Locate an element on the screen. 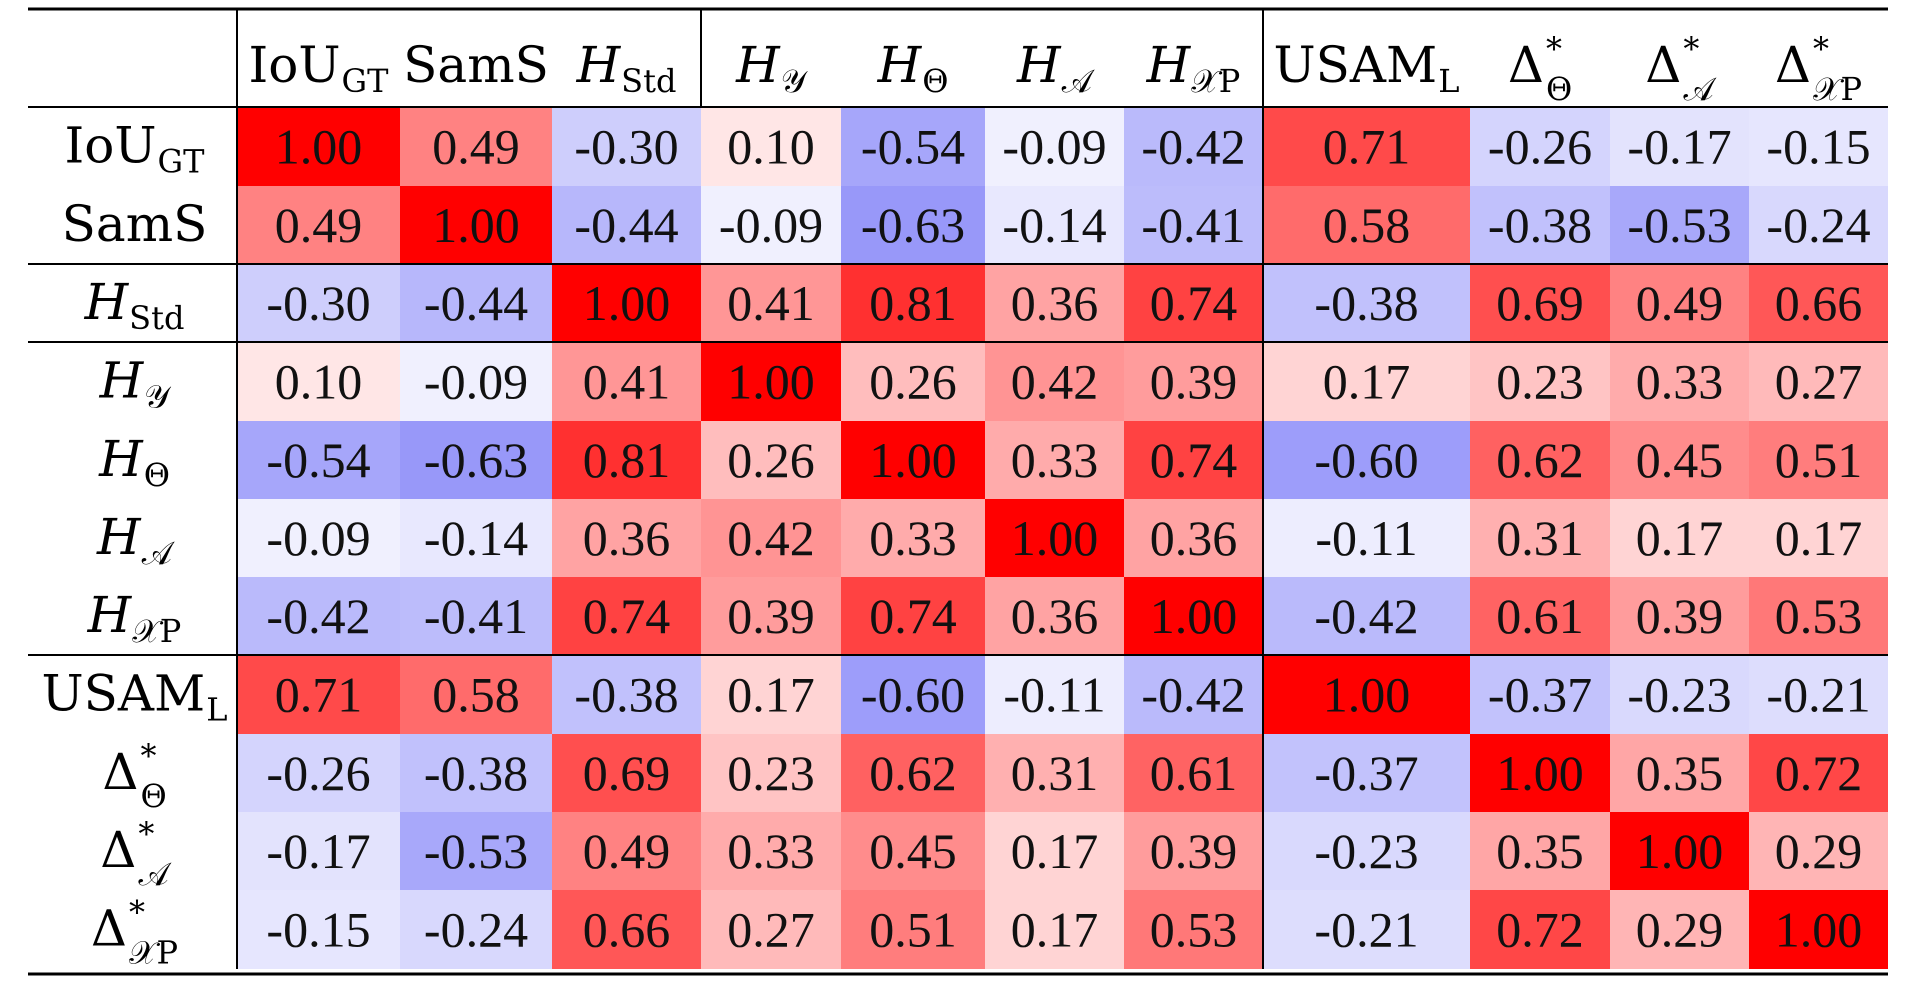 The height and width of the screenshot is (983, 1915). cell-value-label: -0.30 is located at coordinates (318, 303).